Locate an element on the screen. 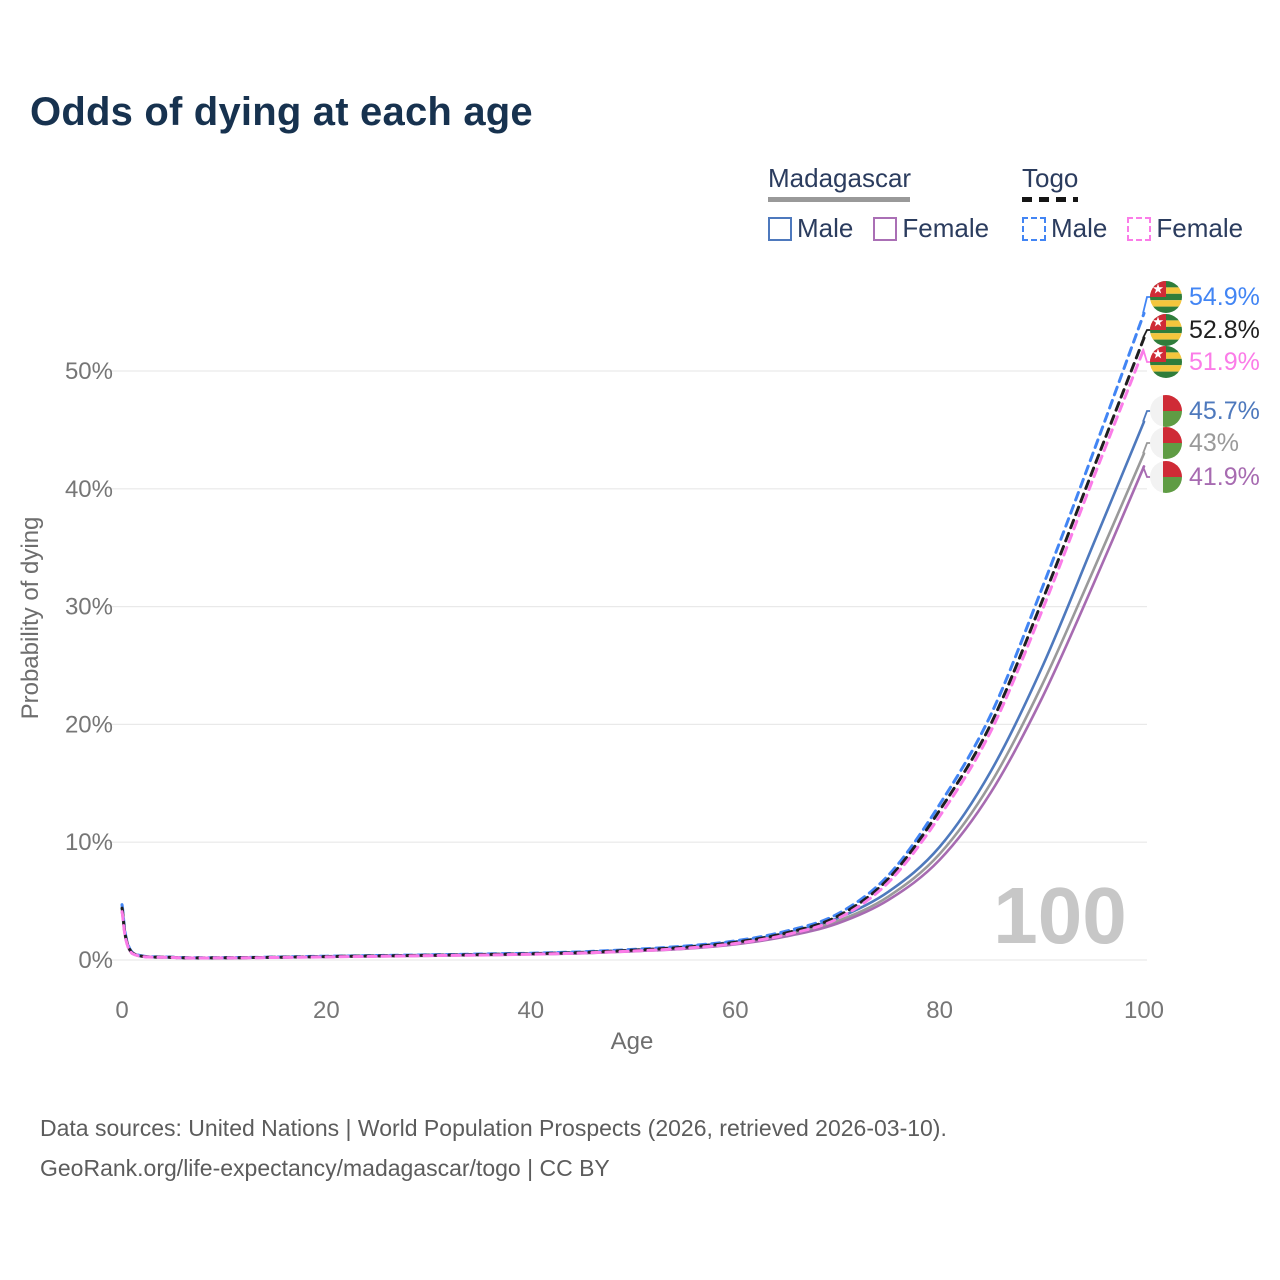  age-watermark: 100 is located at coordinates (1060, 915).